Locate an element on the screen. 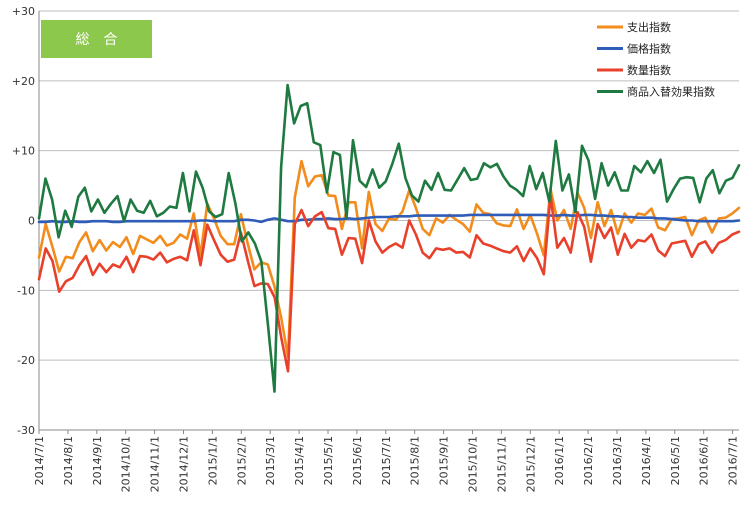 This screenshot has width=744, height=510. y-tick-label: 0 is located at coordinates (31, 221).